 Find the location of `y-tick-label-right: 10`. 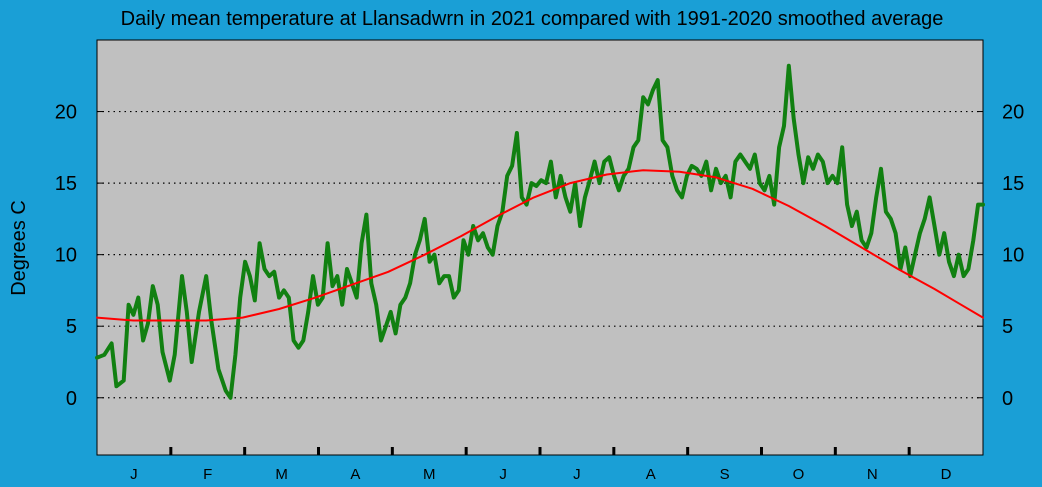

y-tick-label-right: 10 is located at coordinates (1013, 256).